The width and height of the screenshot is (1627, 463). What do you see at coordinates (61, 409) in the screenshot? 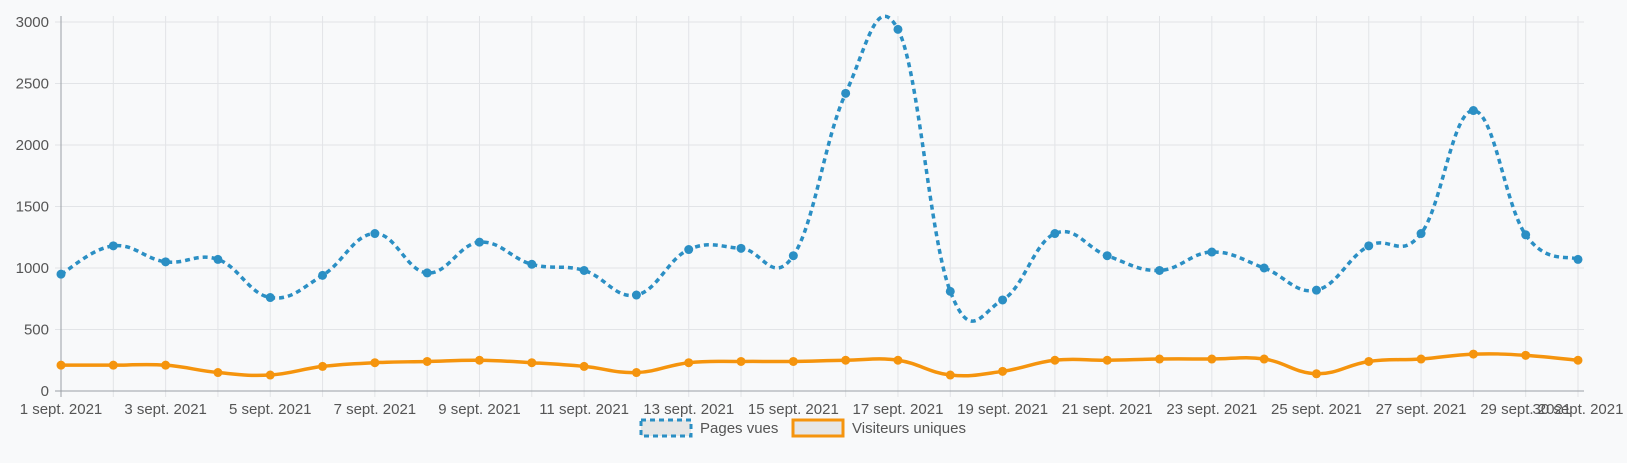
I see `x-tick-label: 1 sept. 2021` at bounding box center [61, 409].